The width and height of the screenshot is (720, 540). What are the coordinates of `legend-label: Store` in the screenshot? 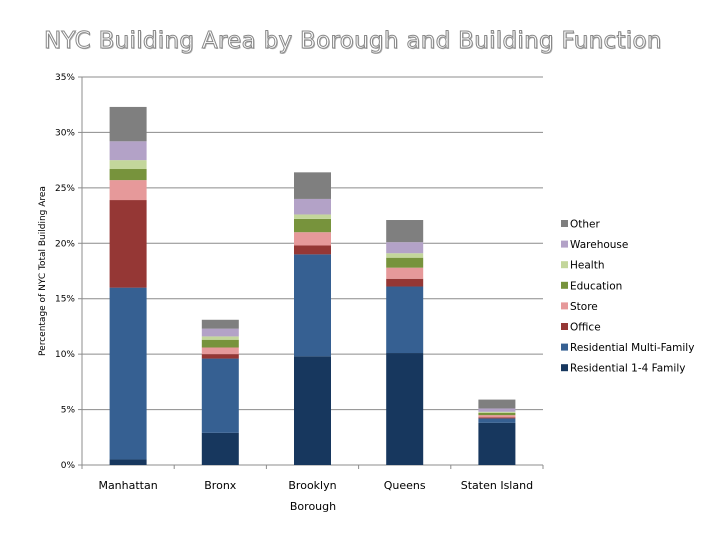 It's located at (584, 307).